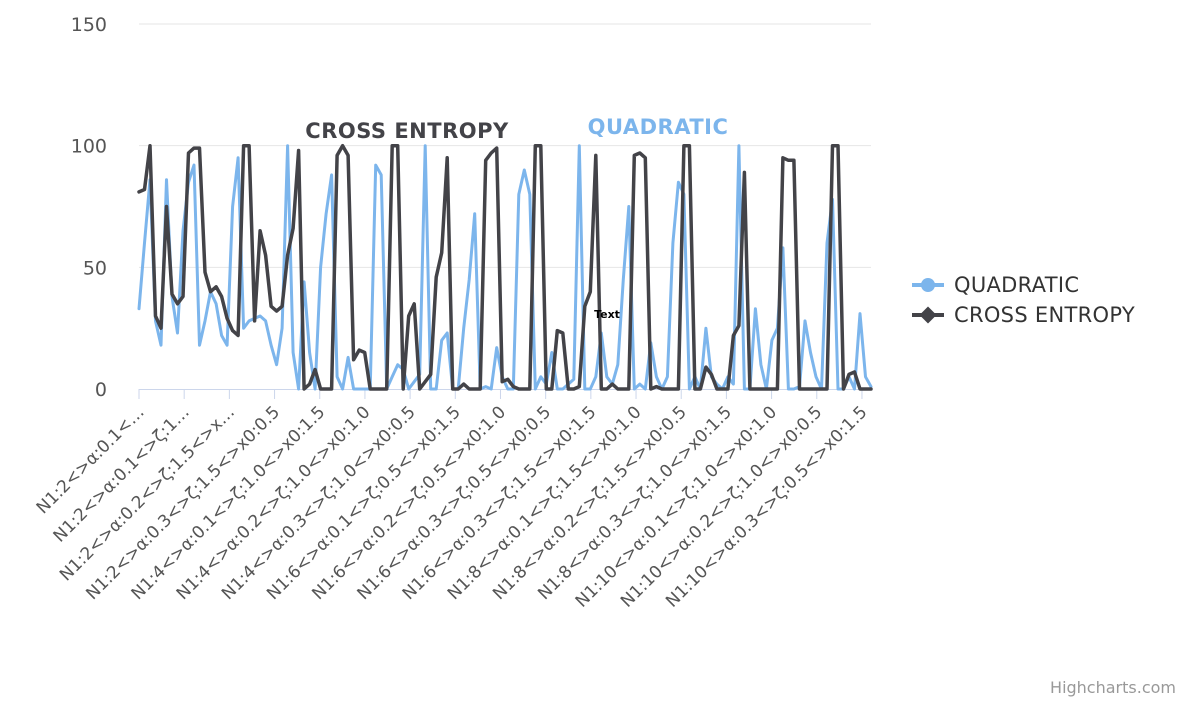 The height and width of the screenshot is (702, 1196). What do you see at coordinates (607, 314) in the screenshot?
I see `annotation-text: Text` at bounding box center [607, 314].